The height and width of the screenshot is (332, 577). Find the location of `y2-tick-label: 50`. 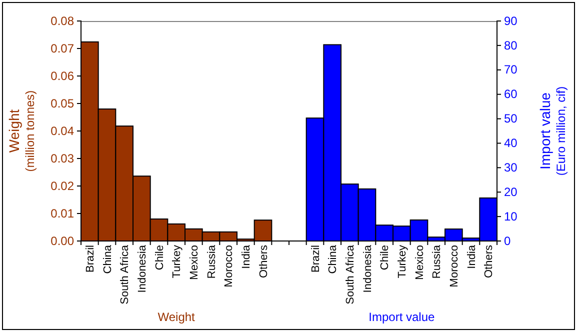

y2-tick-label: 50 is located at coordinates (511, 119).